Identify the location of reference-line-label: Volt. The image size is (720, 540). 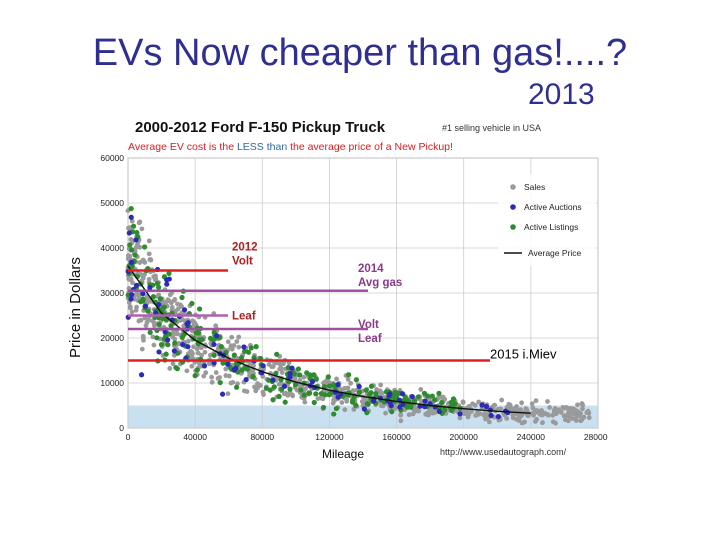
(242, 262).